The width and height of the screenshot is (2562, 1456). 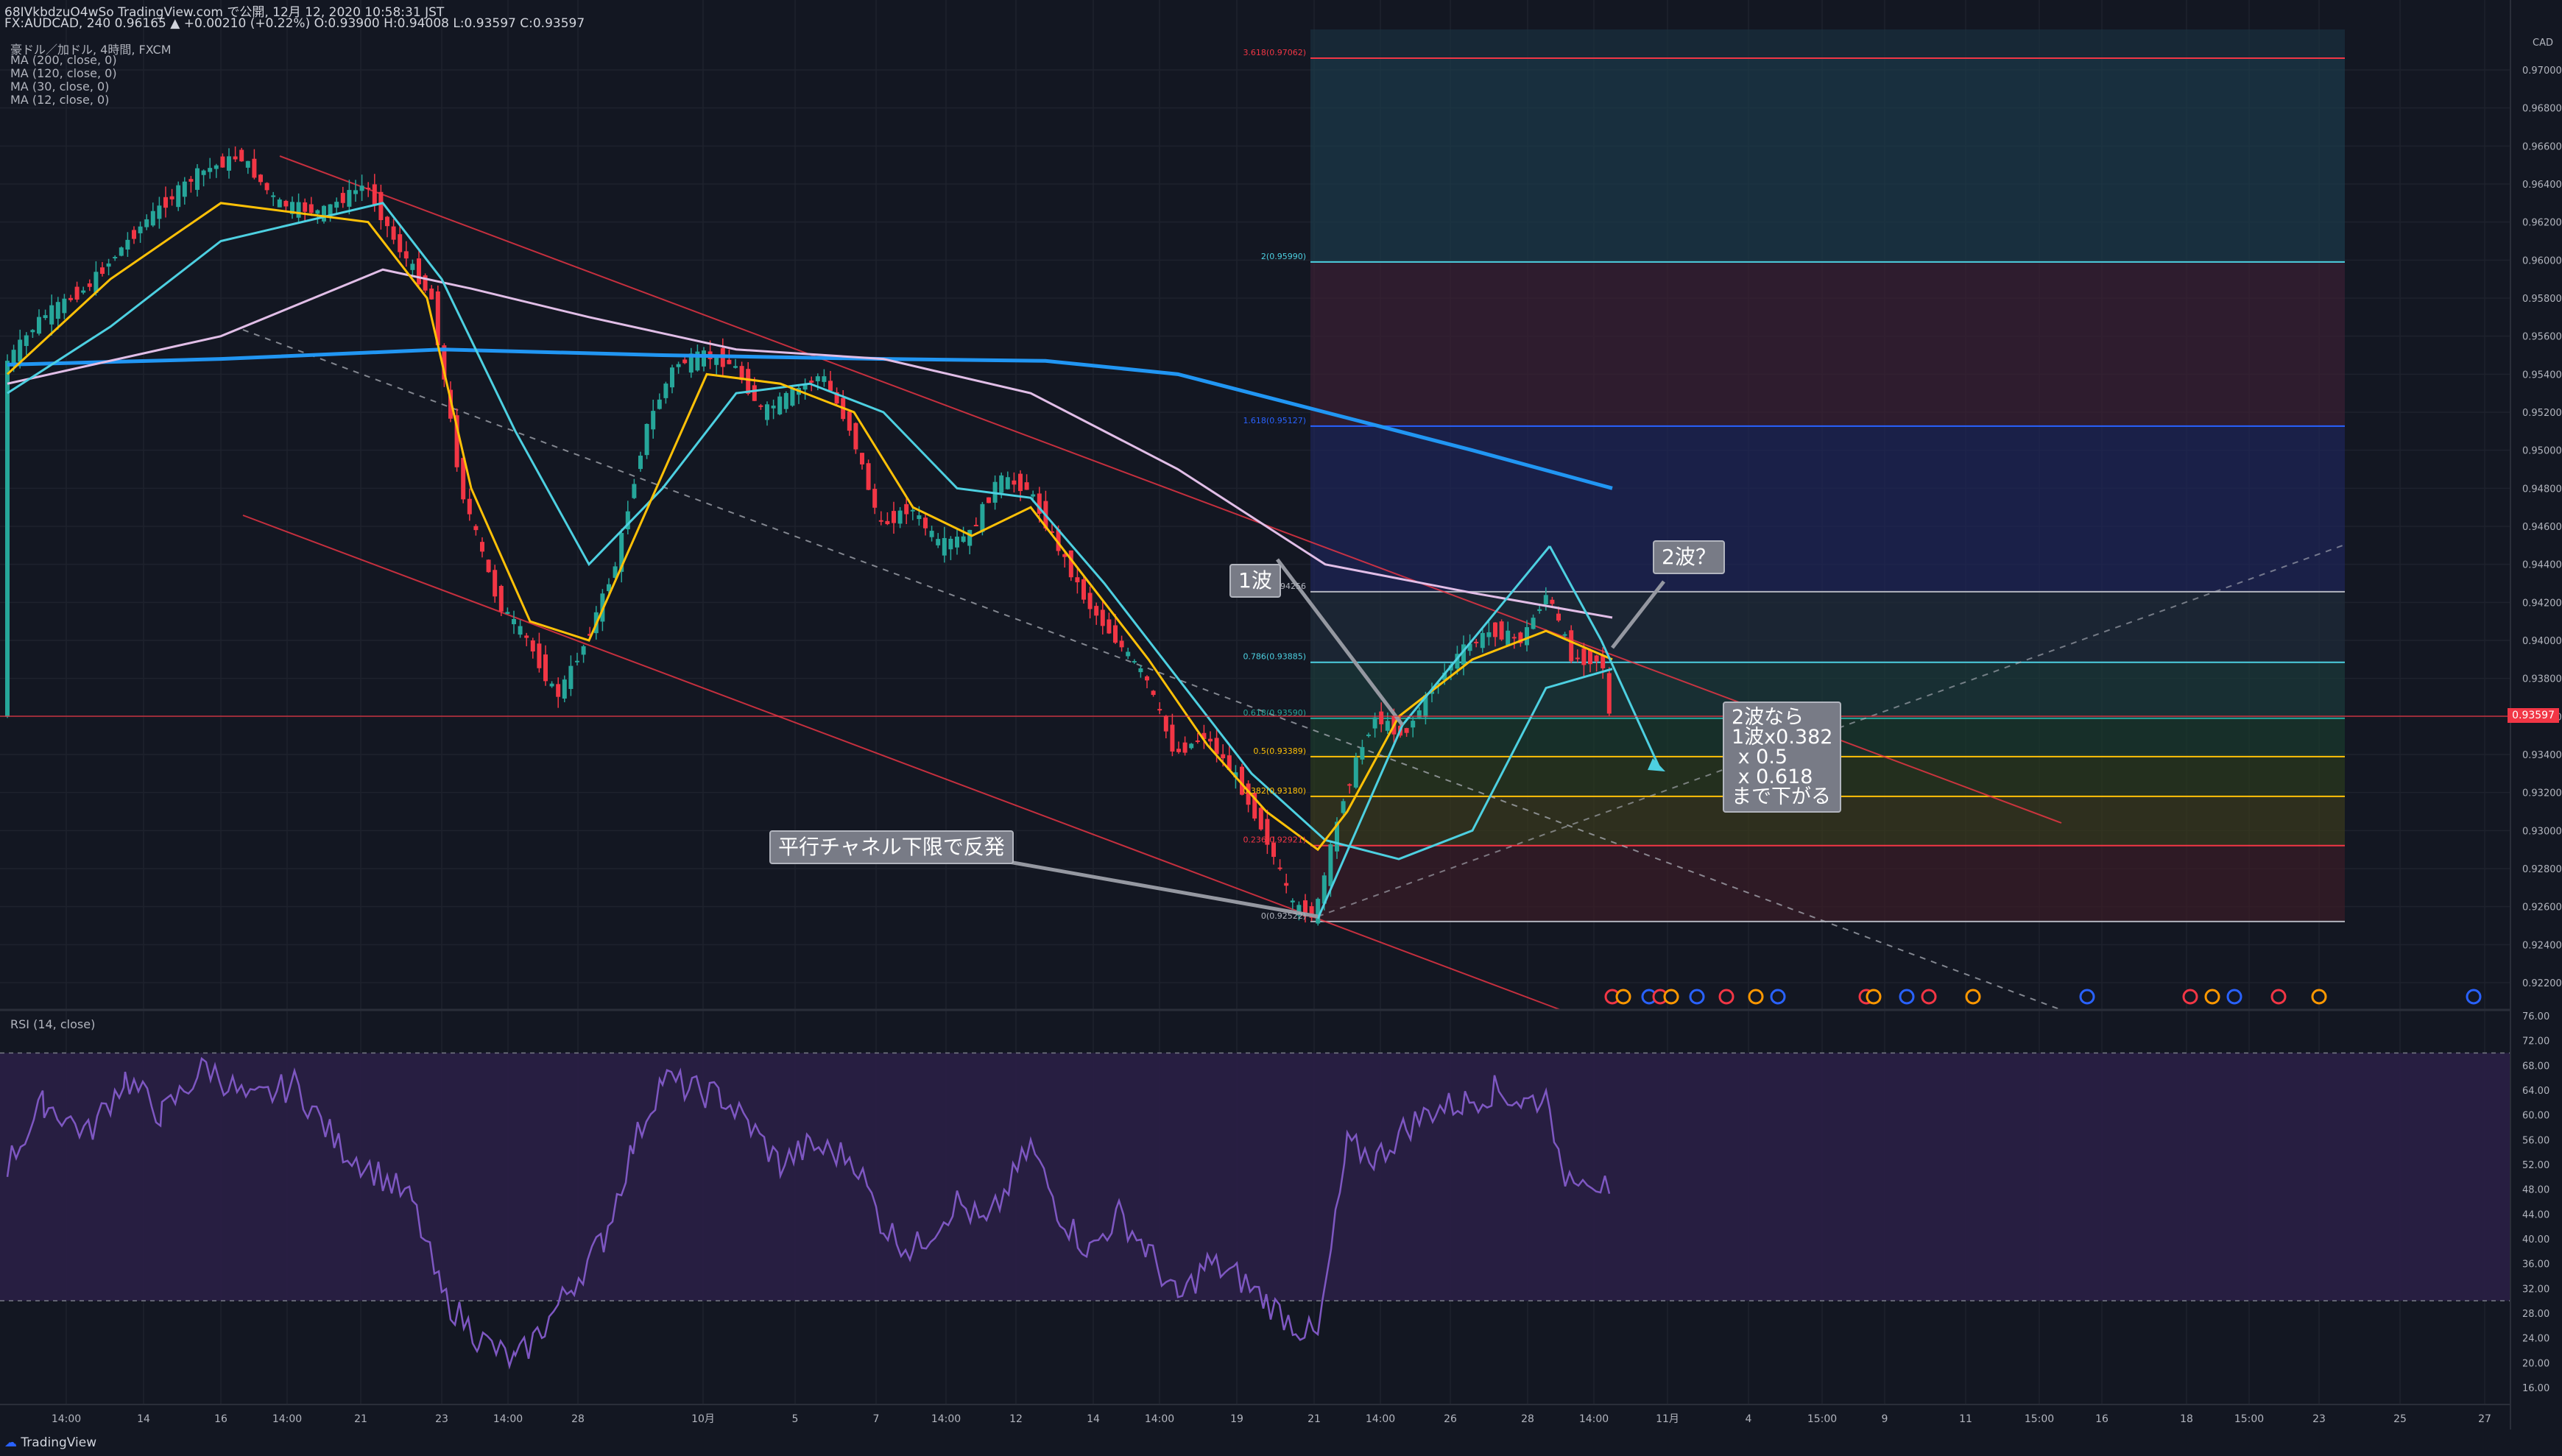 I want to click on price-tick: 0.94200, so click(x=2542, y=603).